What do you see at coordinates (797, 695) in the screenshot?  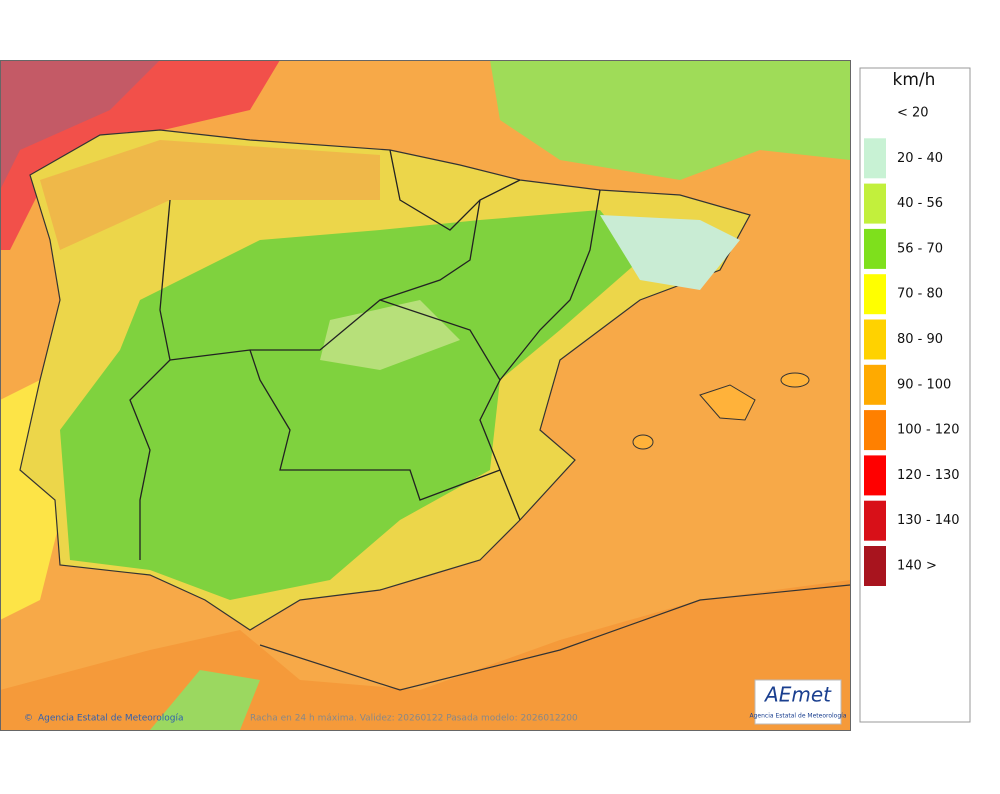 I see `logo-name: AEmet` at bounding box center [797, 695].